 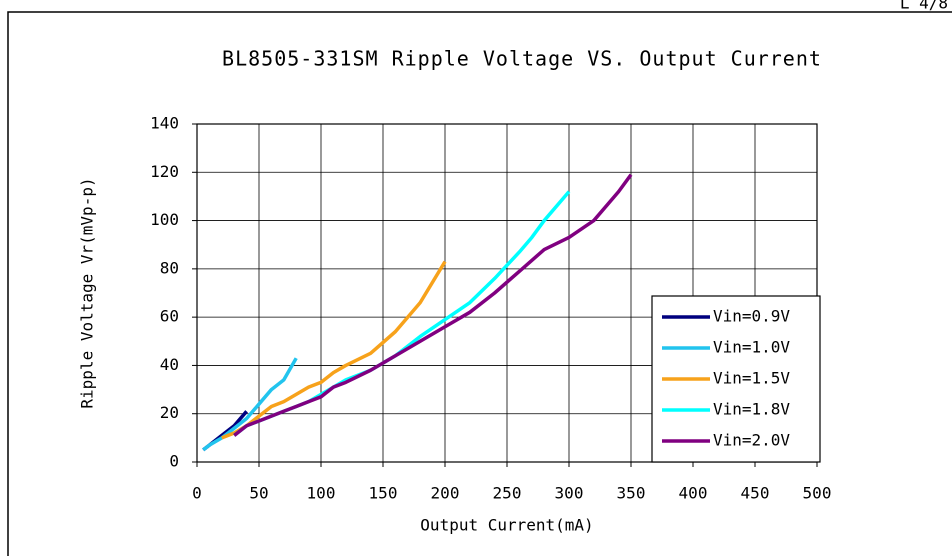 What do you see at coordinates (169, 316) in the screenshot?
I see `y-tick-label: 60` at bounding box center [169, 316].